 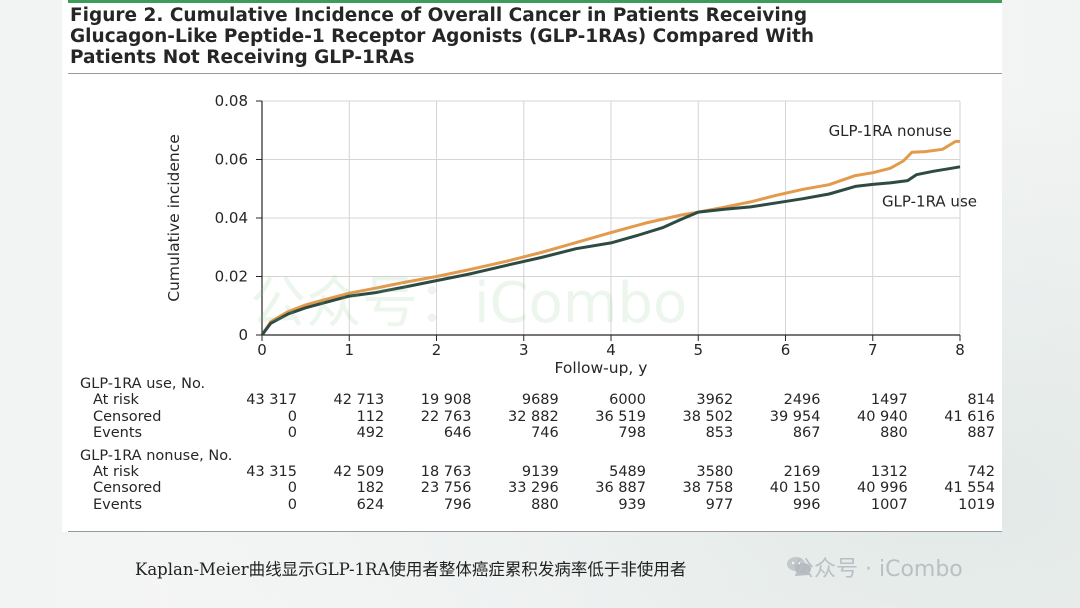 I want to click on risk-table-cell: 3580, so click(x=715, y=472).